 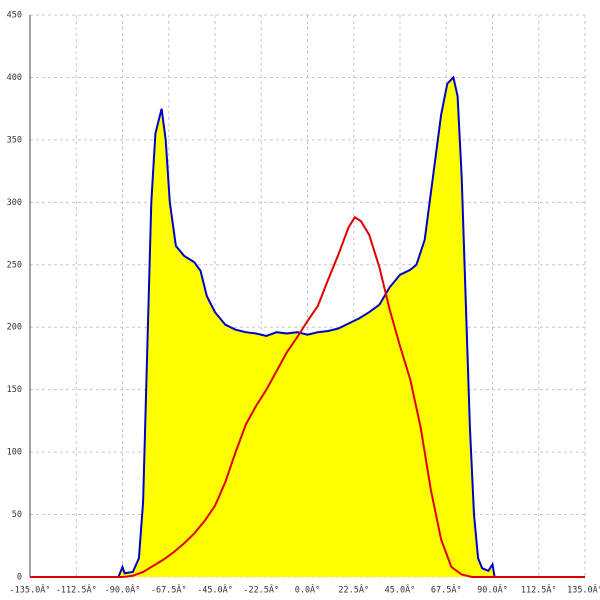 What do you see at coordinates (14, 16) in the screenshot?
I see `y-tick-label: 450` at bounding box center [14, 16].